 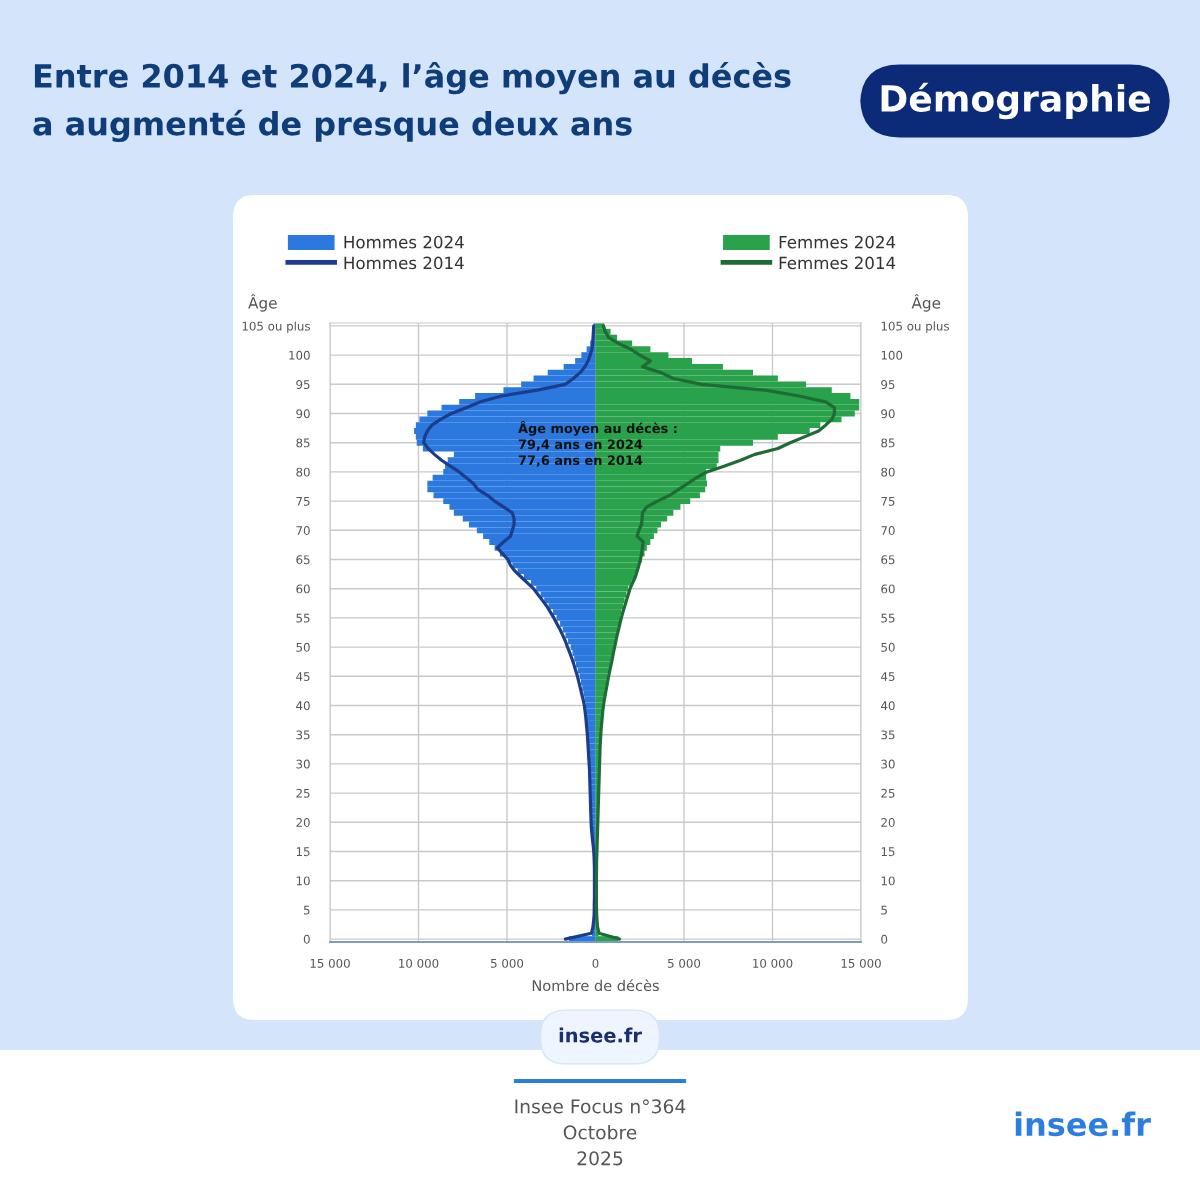 What do you see at coordinates (303, 764) in the screenshot?
I see `y-tick-label: 30` at bounding box center [303, 764].